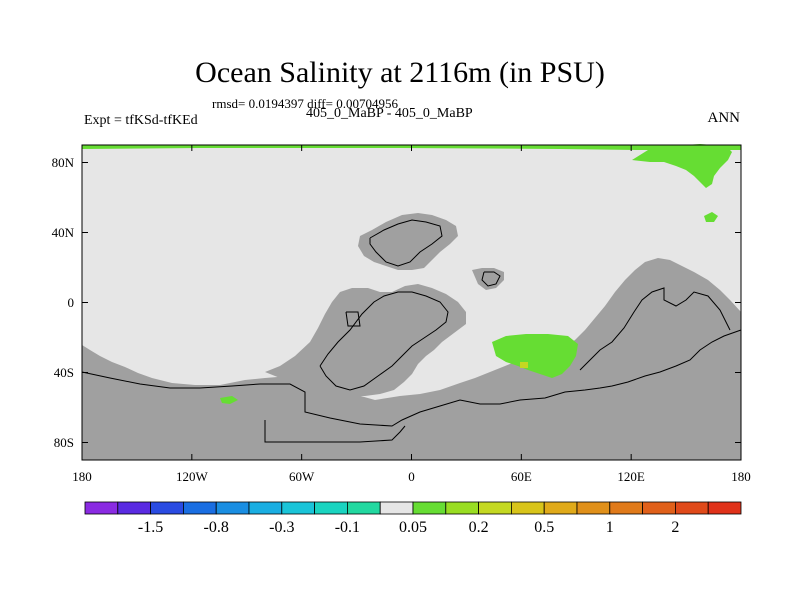 Image resolution: width=800 pixels, height=600 pixels. Describe the element at coordinates (675, 527) in the screenshot. I see `colorbar-label: 2` at that location.